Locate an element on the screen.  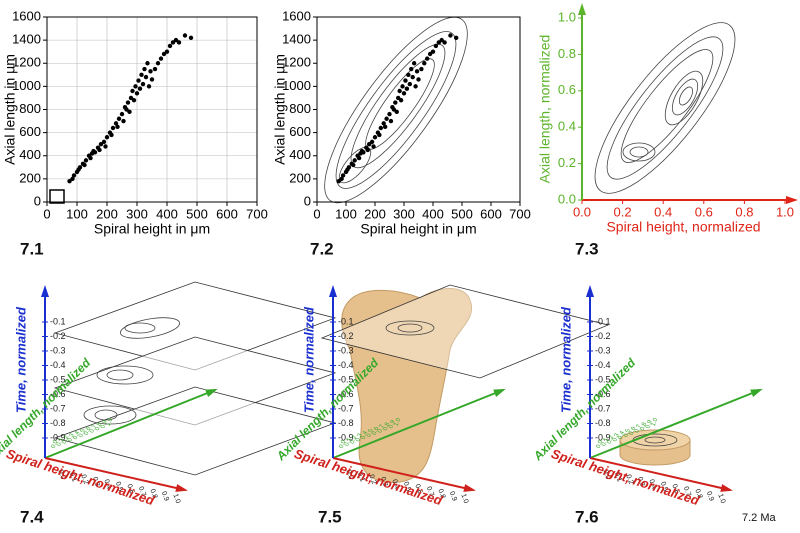
panel-label: 7.3 is located at coordinates (587, 248).